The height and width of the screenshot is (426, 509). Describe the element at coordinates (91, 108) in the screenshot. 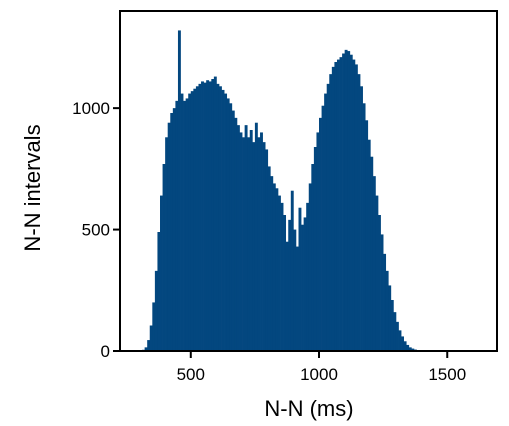

I see `y-tick-label: 1000` at that location.